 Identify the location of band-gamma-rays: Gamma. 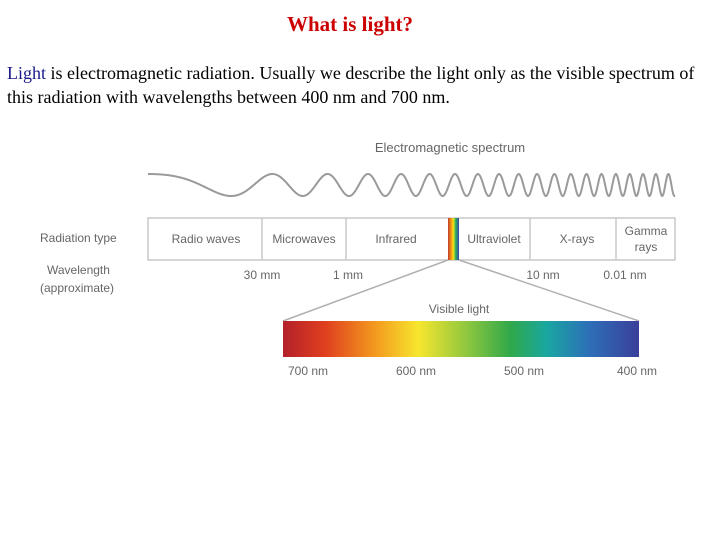
(646, 231).